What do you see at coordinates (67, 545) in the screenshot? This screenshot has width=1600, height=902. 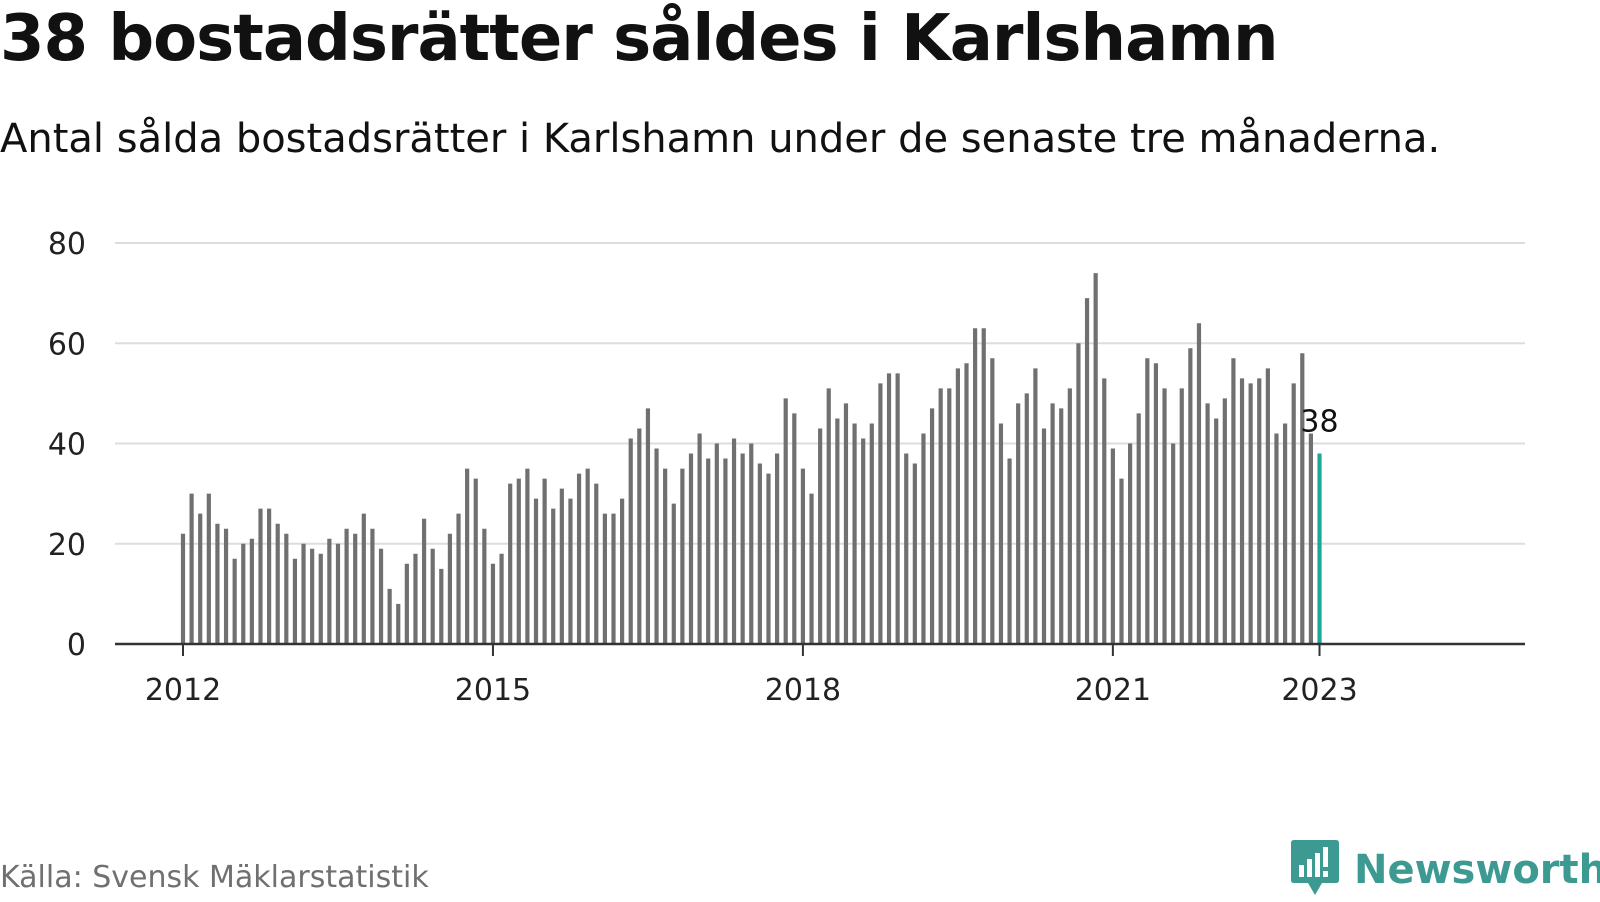 I see `y-tick-label: 20` at bounding box center [67, 545].